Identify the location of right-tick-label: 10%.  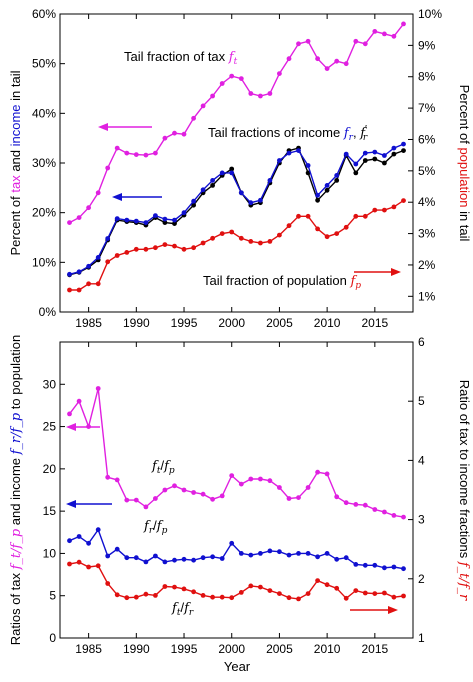
(430, 14).